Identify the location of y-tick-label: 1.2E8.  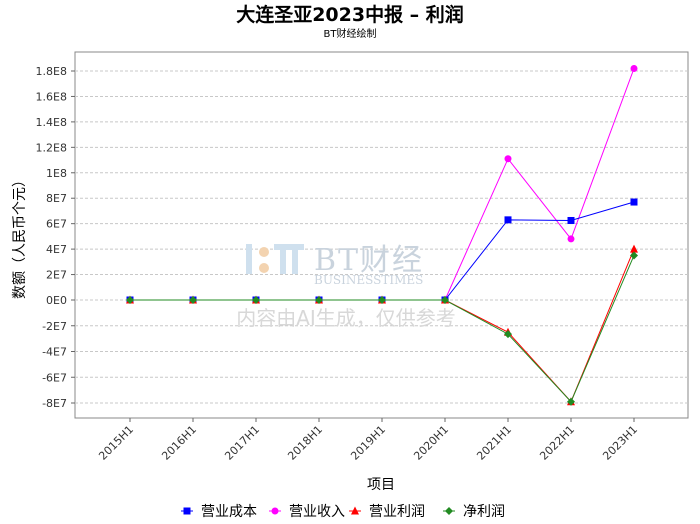
(51, 147).